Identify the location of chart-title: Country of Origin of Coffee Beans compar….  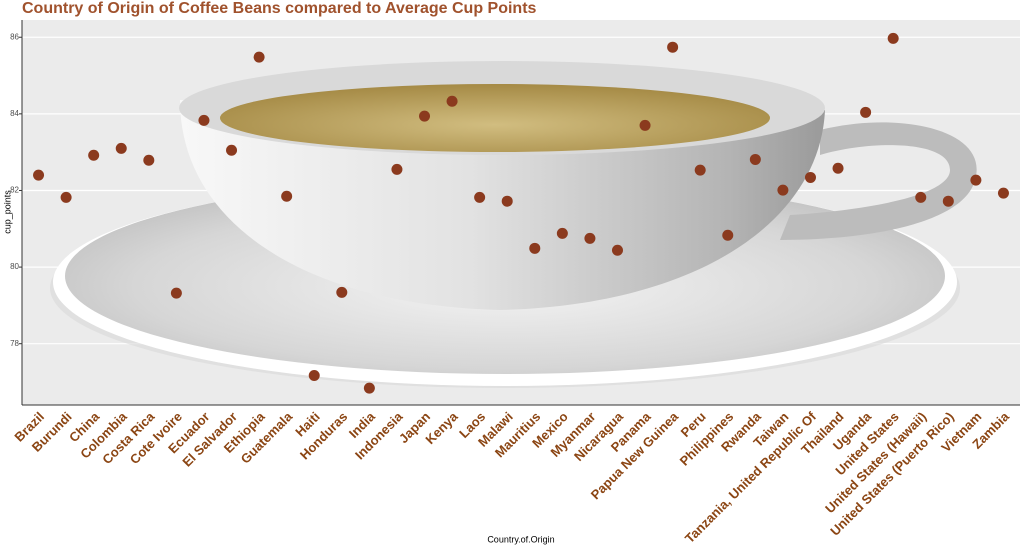
(279, 8).